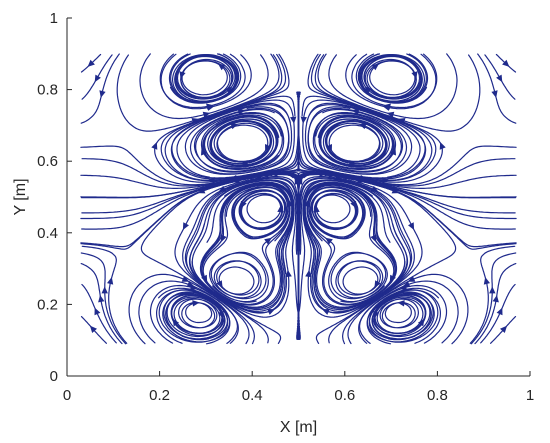 This screenshot has height=443, width=550. I want to click on x-tick-label: 0.8, so click(437, 395).